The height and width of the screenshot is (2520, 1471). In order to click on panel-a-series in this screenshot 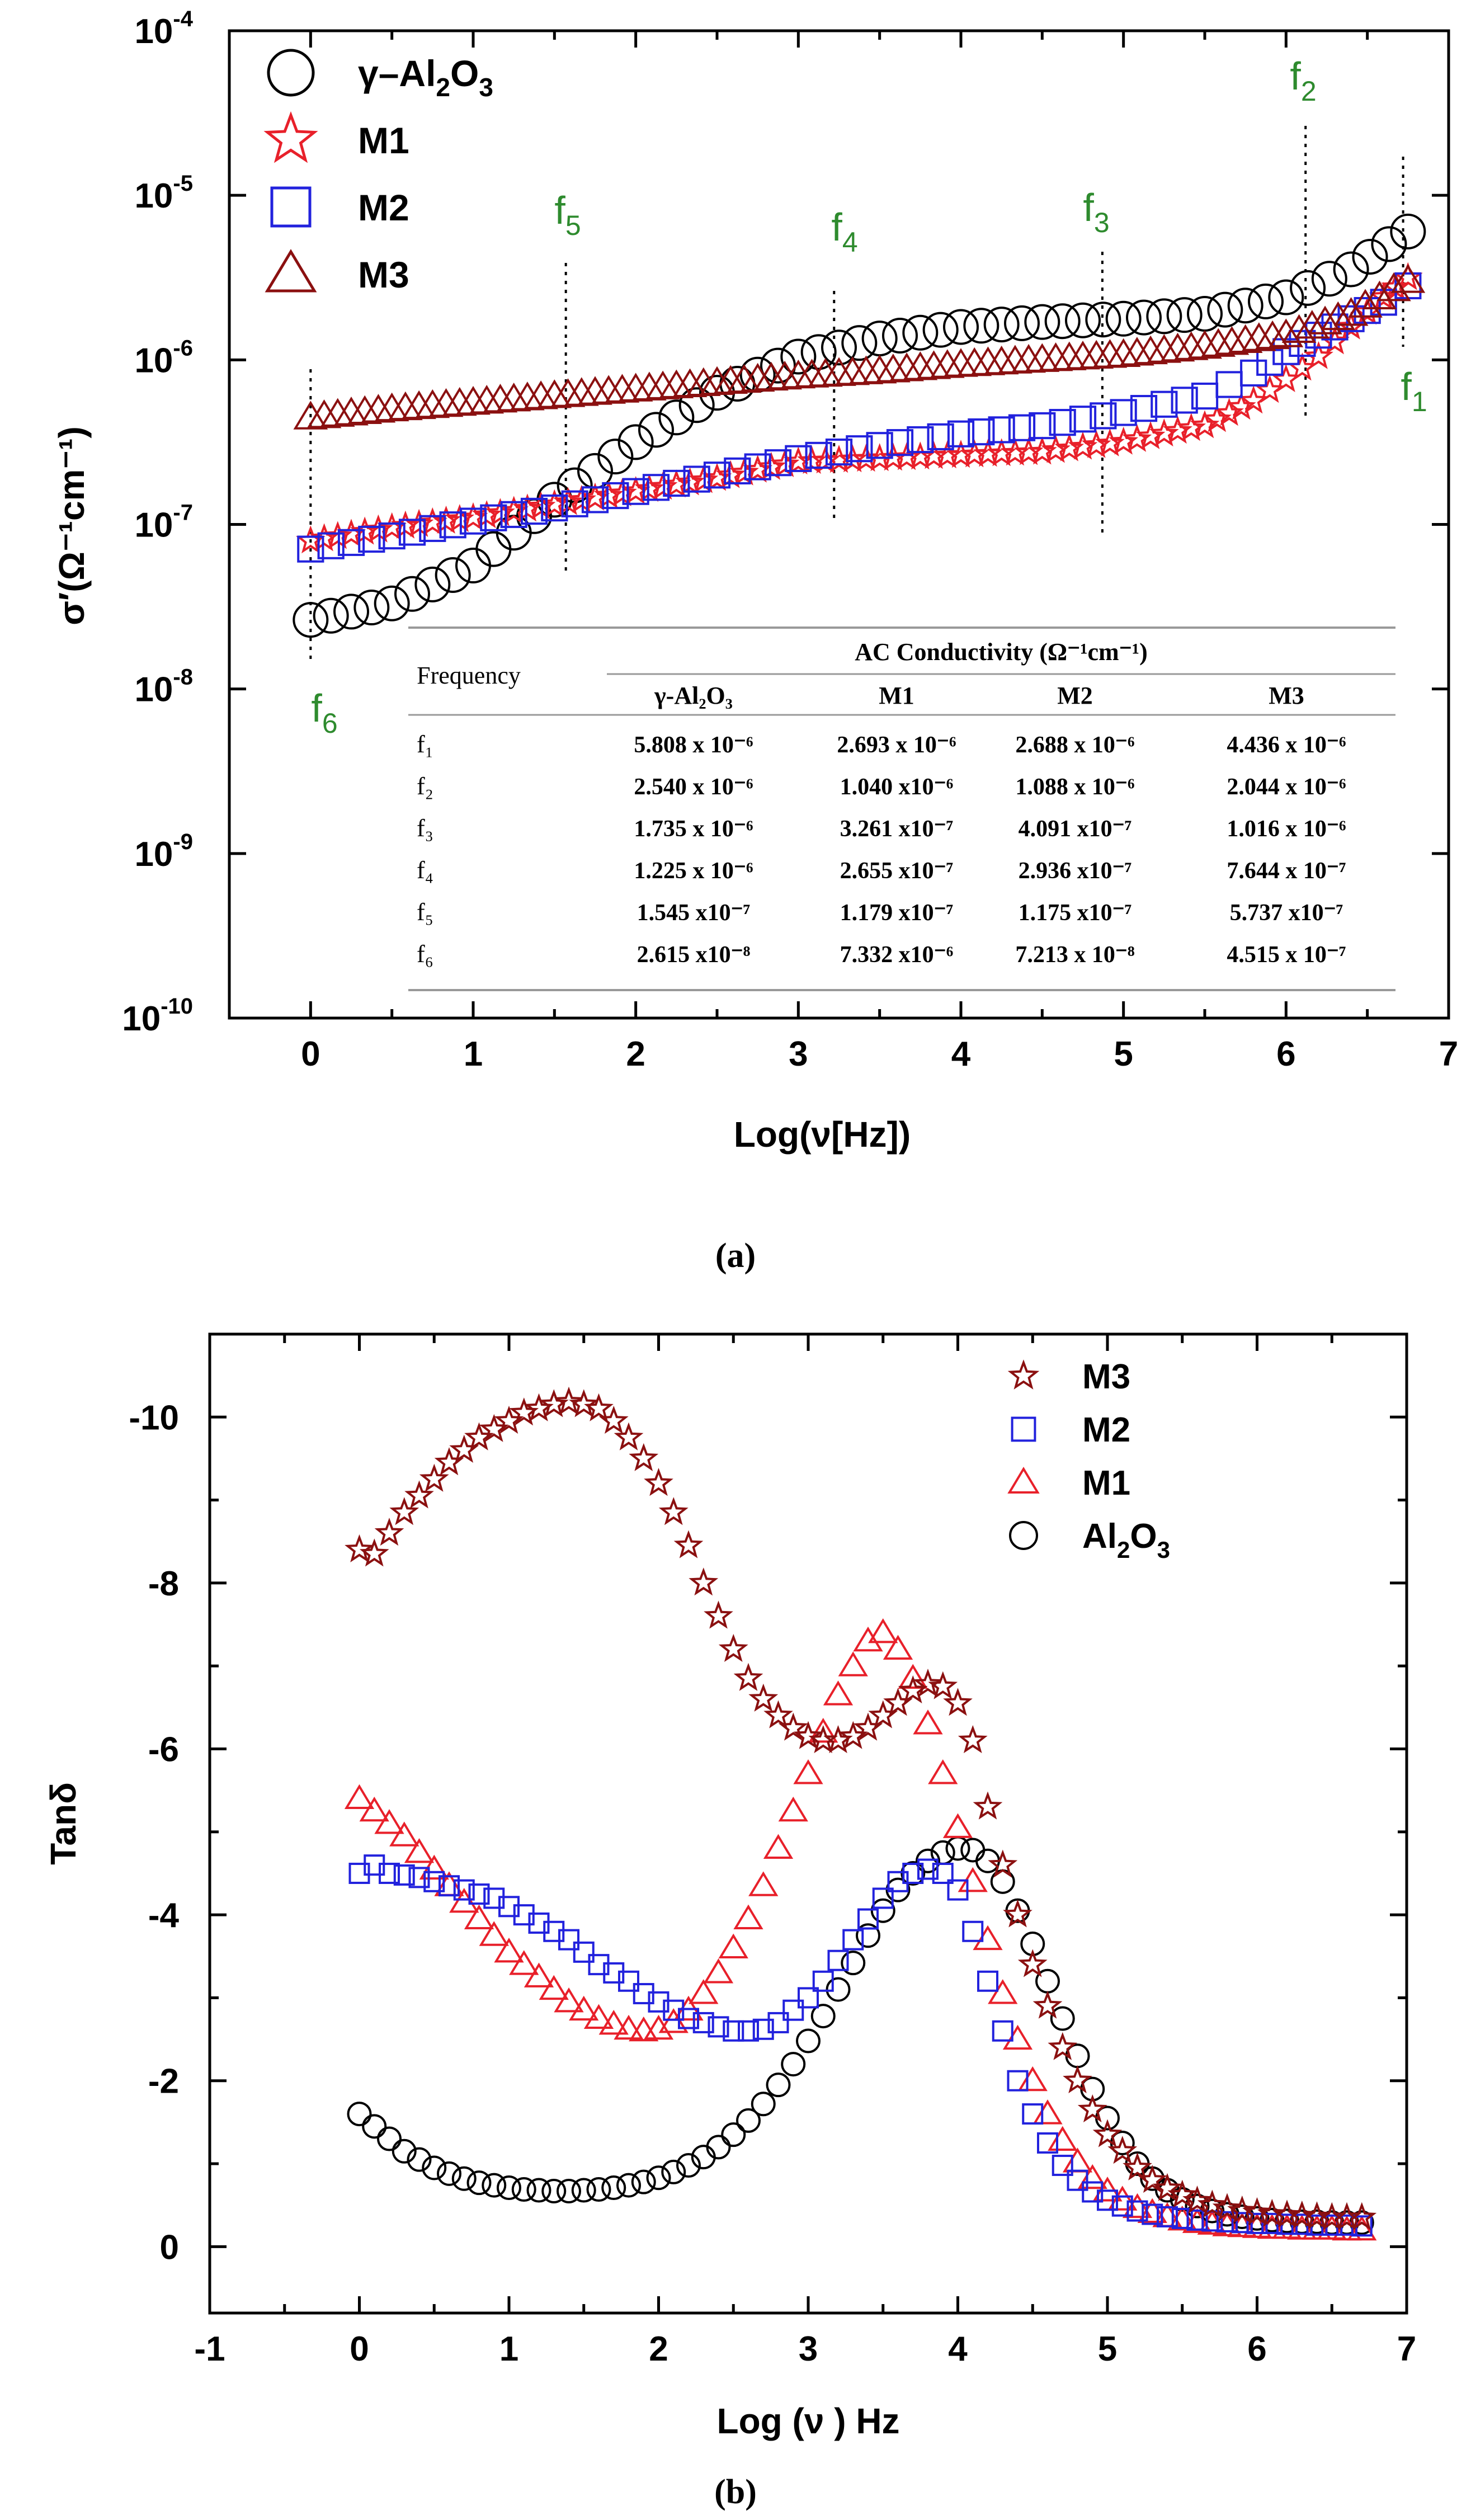, I will do `click(859, 426)`.